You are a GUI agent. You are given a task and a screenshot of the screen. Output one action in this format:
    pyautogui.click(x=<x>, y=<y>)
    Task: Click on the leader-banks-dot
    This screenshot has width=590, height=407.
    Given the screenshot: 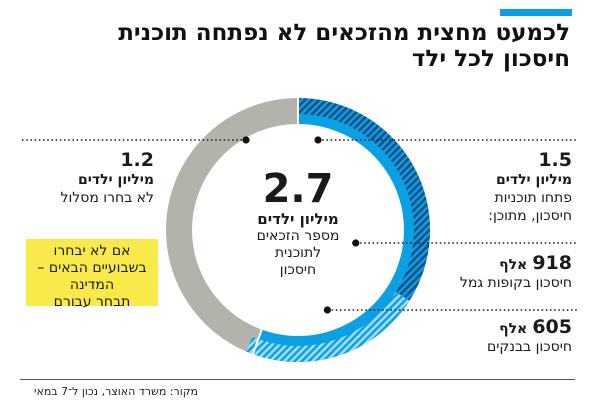 What is the action you would take?
    pyautogui.click(x=327, y=310)
    